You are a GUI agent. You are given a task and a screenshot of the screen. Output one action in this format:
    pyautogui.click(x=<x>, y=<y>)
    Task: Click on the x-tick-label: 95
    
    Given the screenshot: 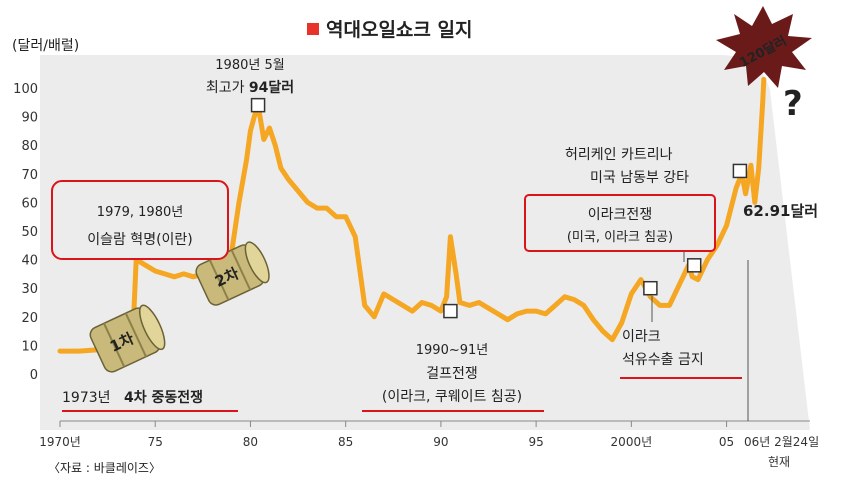 What is the action you would take?
    pyautogui.click(x=535, y=442)
    